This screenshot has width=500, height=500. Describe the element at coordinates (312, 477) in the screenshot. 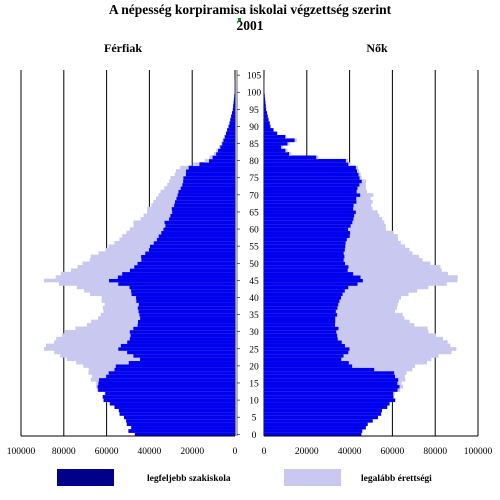

I see `legend-swatch-high` at that location.